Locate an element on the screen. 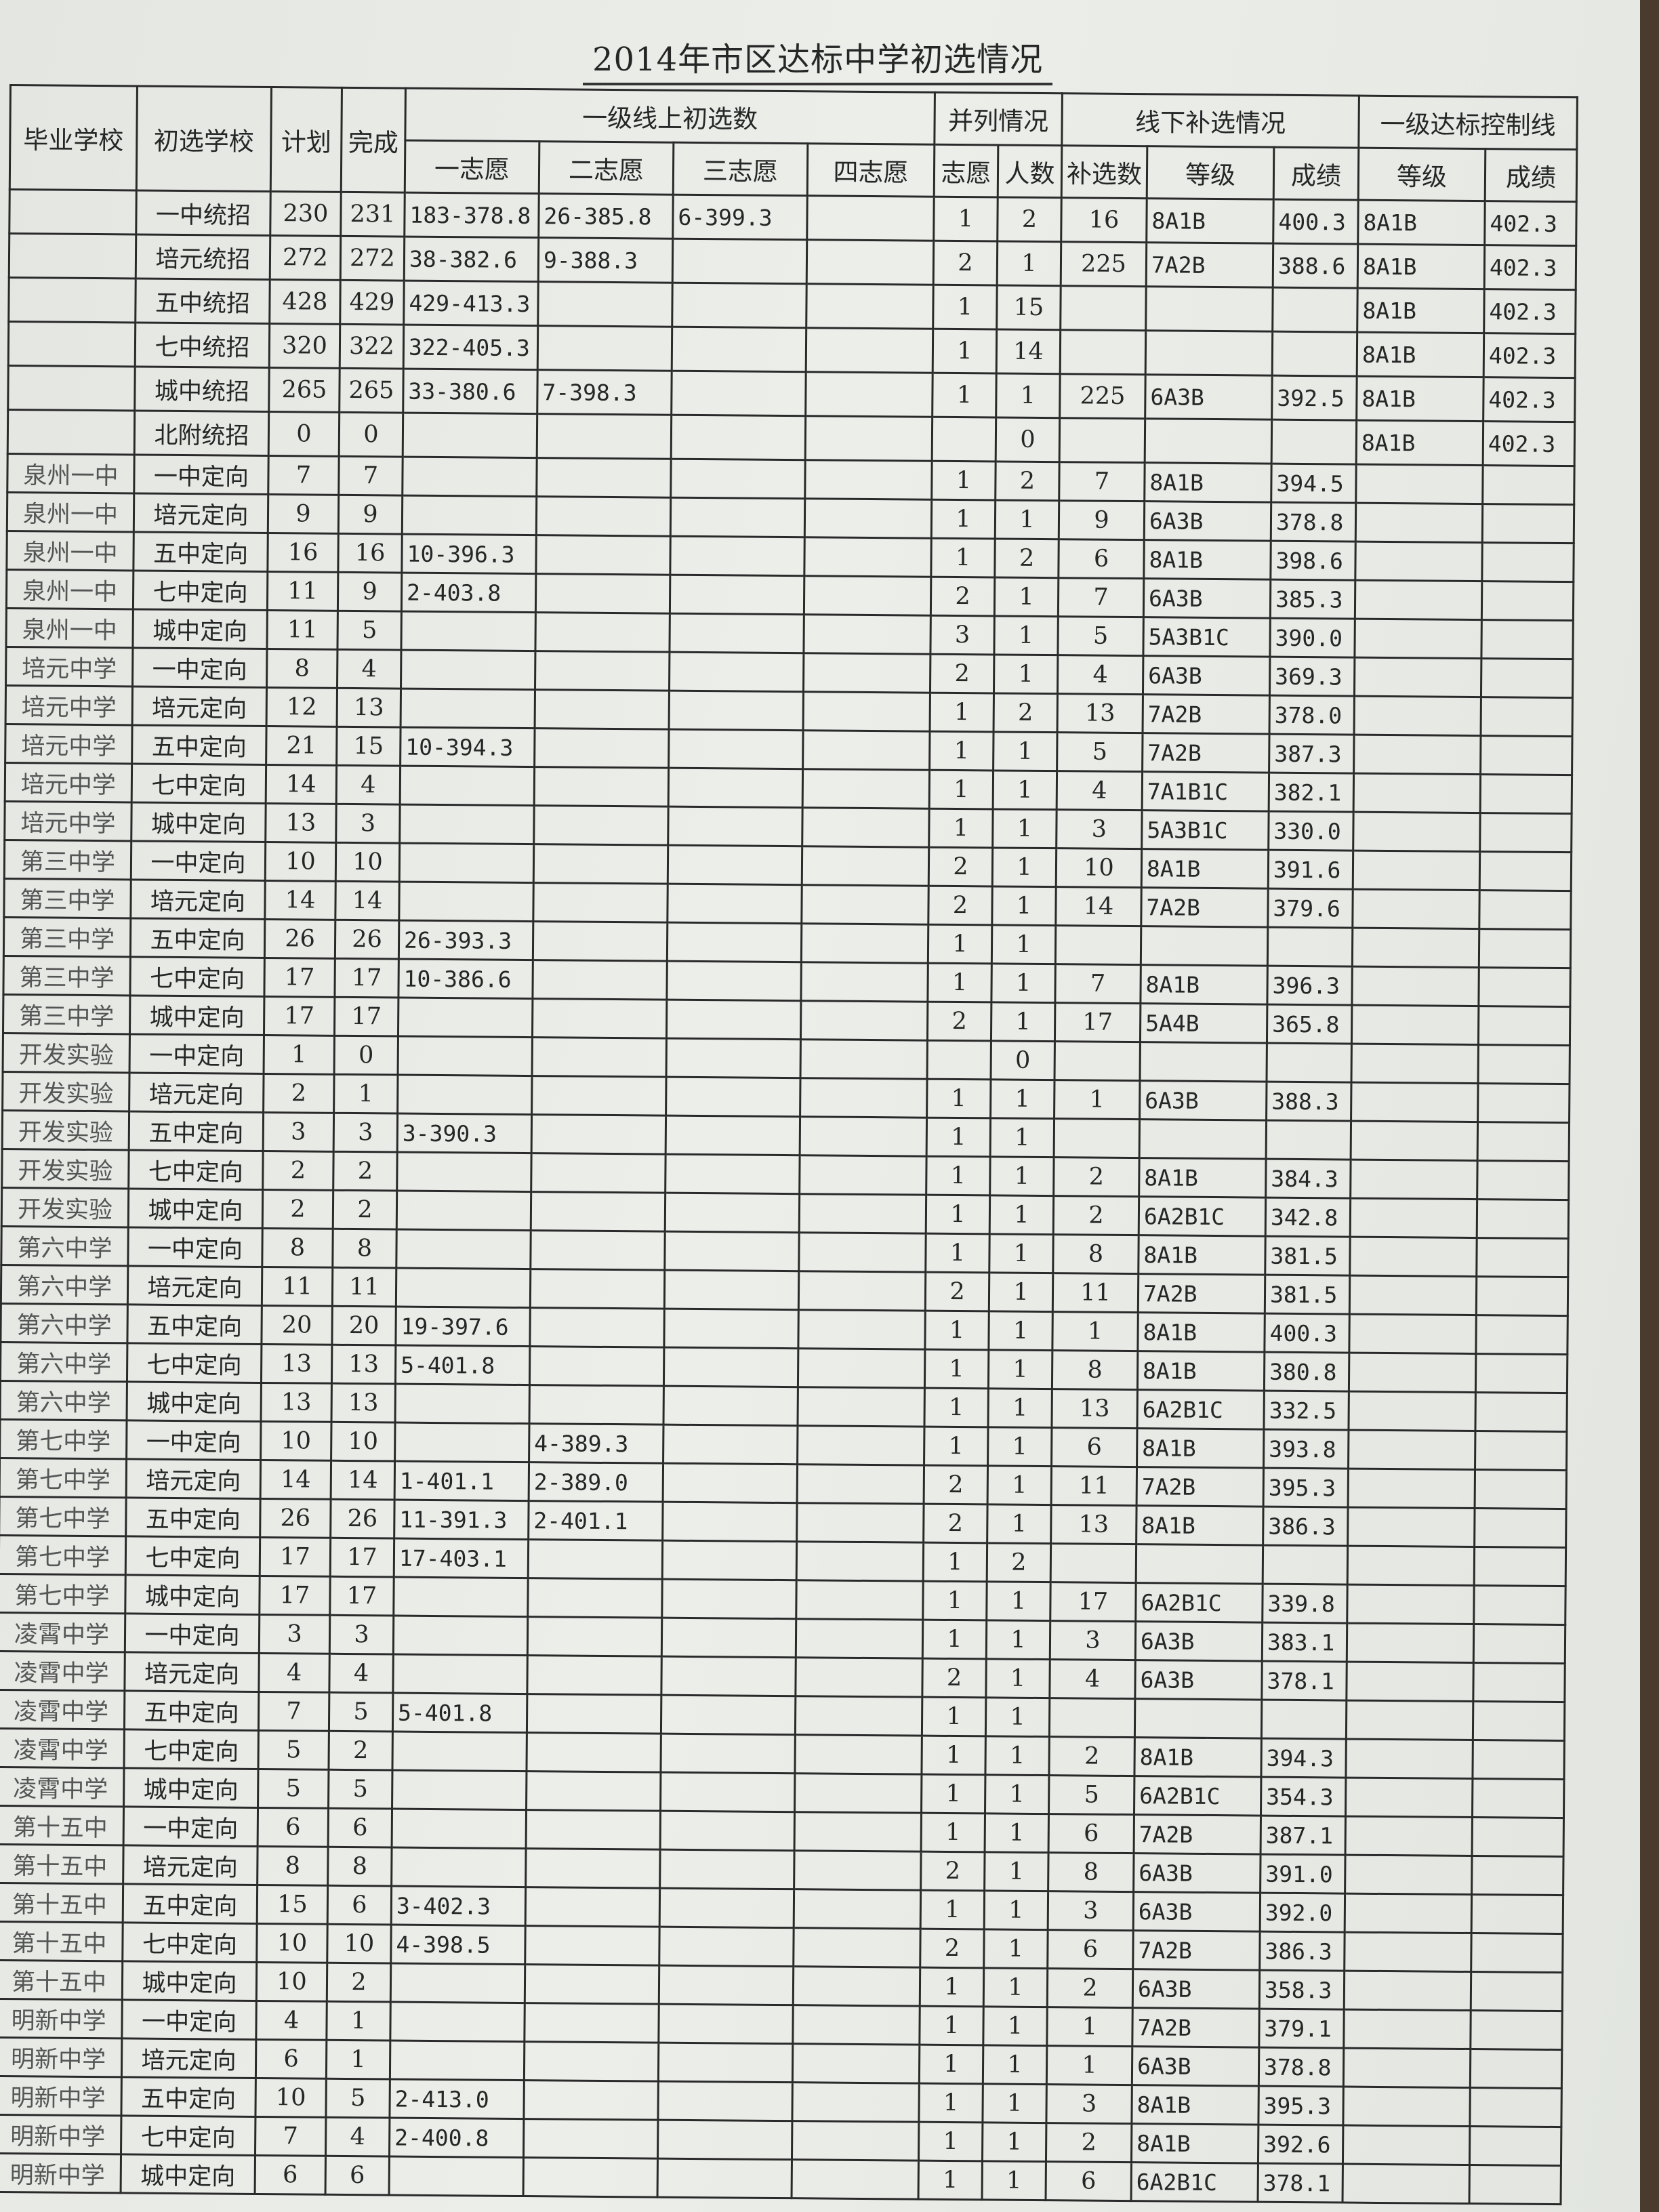 The height and width of the screenshot is (2212, 1659). cell-vol2: 7-398.3 is located at coordinates (604, 392).